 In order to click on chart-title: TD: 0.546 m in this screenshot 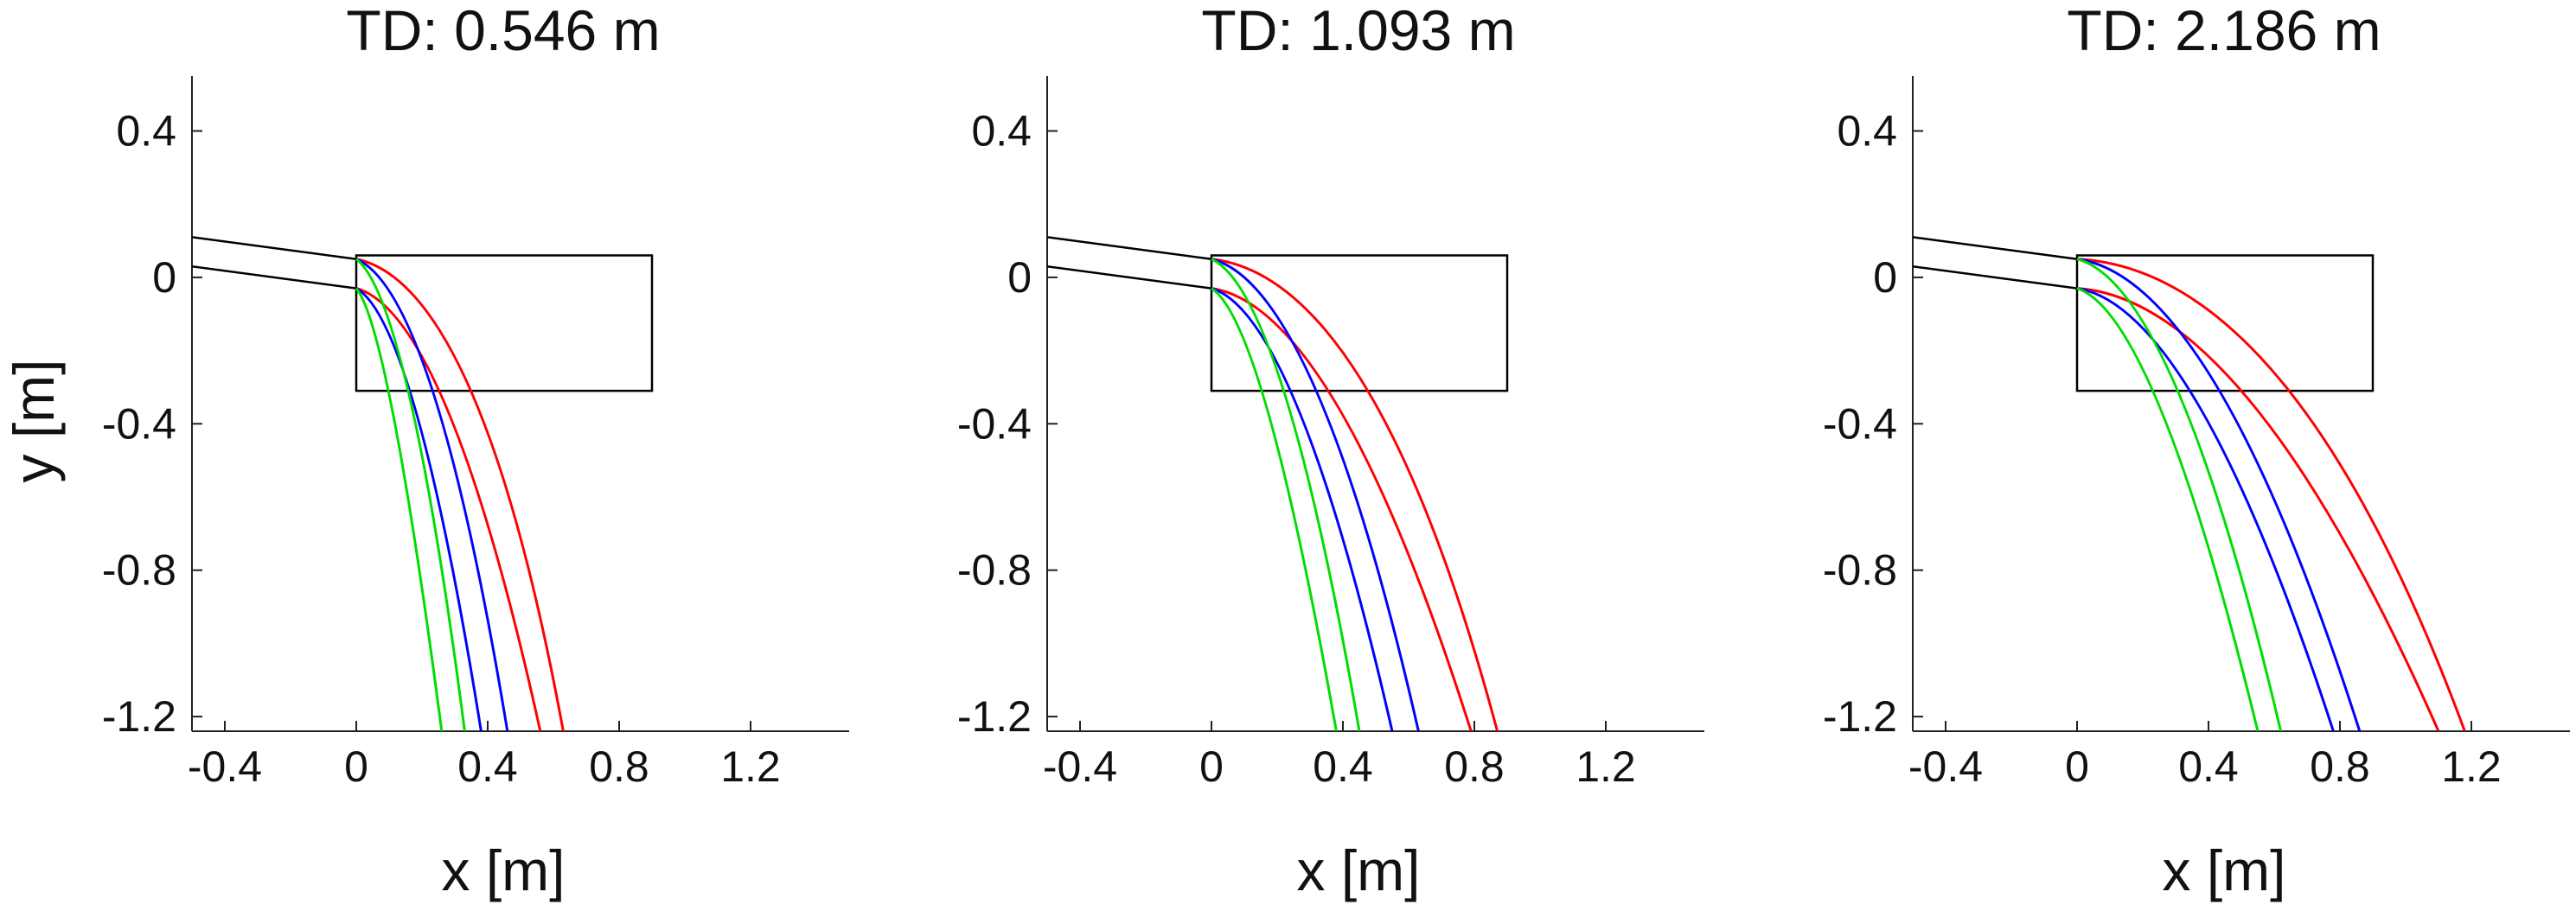, I will do `click(503, 31)`.